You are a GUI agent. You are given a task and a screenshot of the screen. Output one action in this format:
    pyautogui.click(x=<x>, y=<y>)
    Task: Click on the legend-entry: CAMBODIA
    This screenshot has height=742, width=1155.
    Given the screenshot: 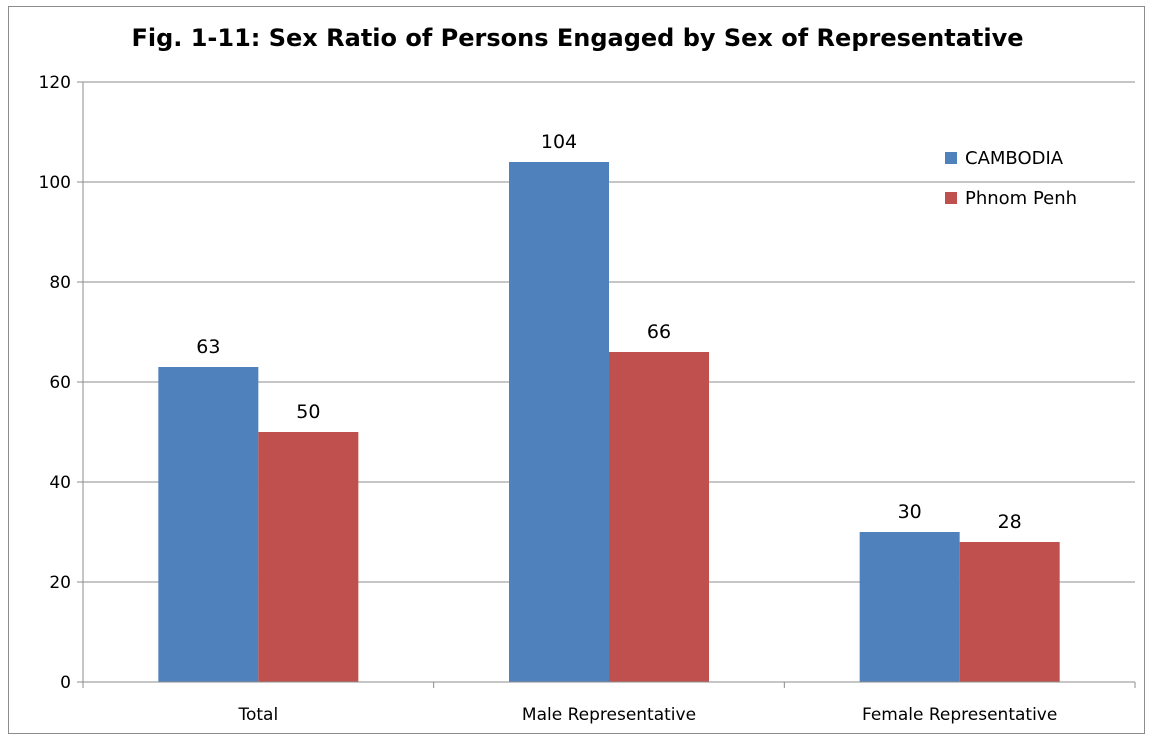 What is the action you would take?
    pyautogui.click(x=1014, y=158)
    